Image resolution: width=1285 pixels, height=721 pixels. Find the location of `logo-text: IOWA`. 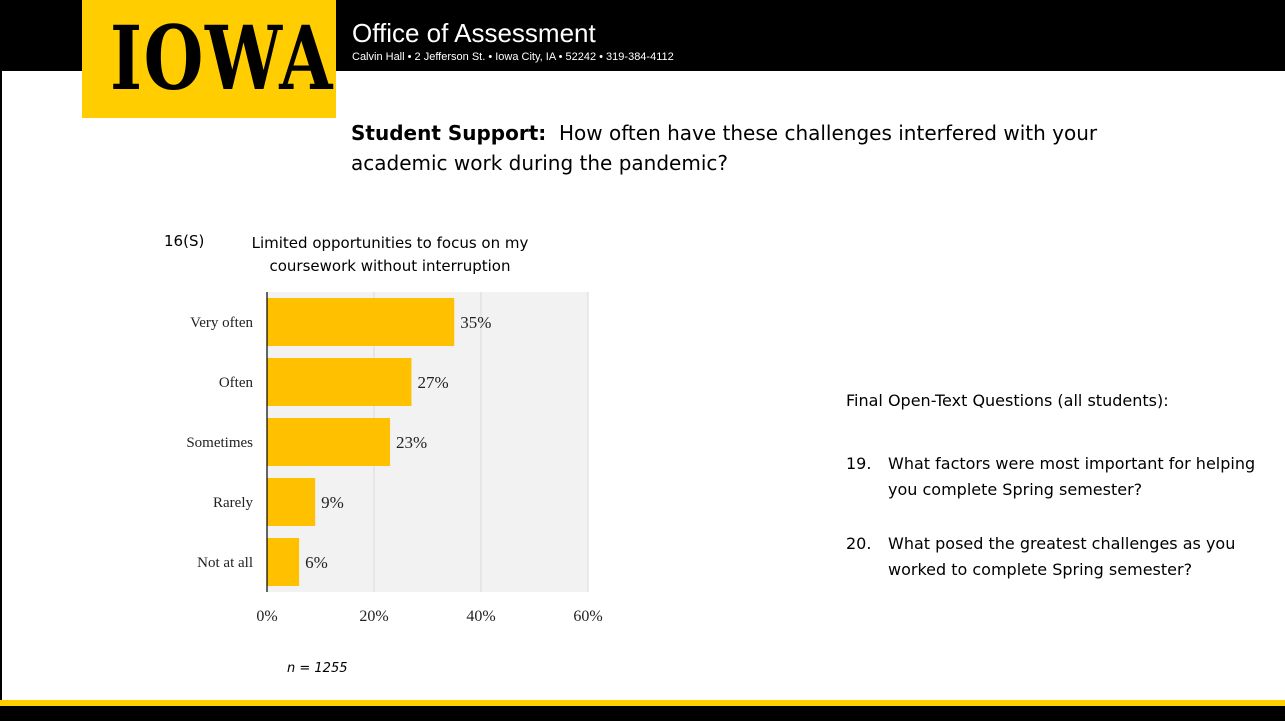

logo-text: IOWA is located at coordinates (222, 58).